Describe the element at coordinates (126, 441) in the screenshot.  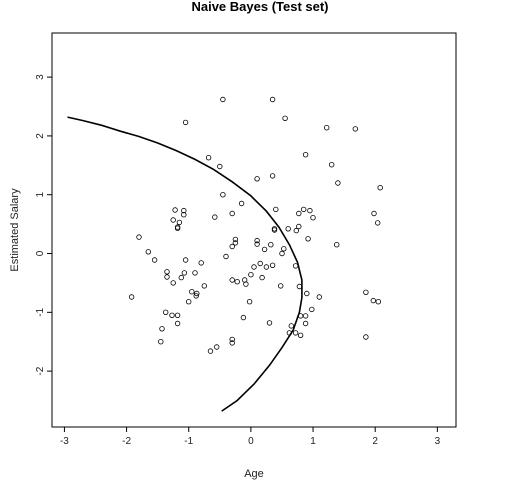
I see `x-tick-label: -2` at that location.